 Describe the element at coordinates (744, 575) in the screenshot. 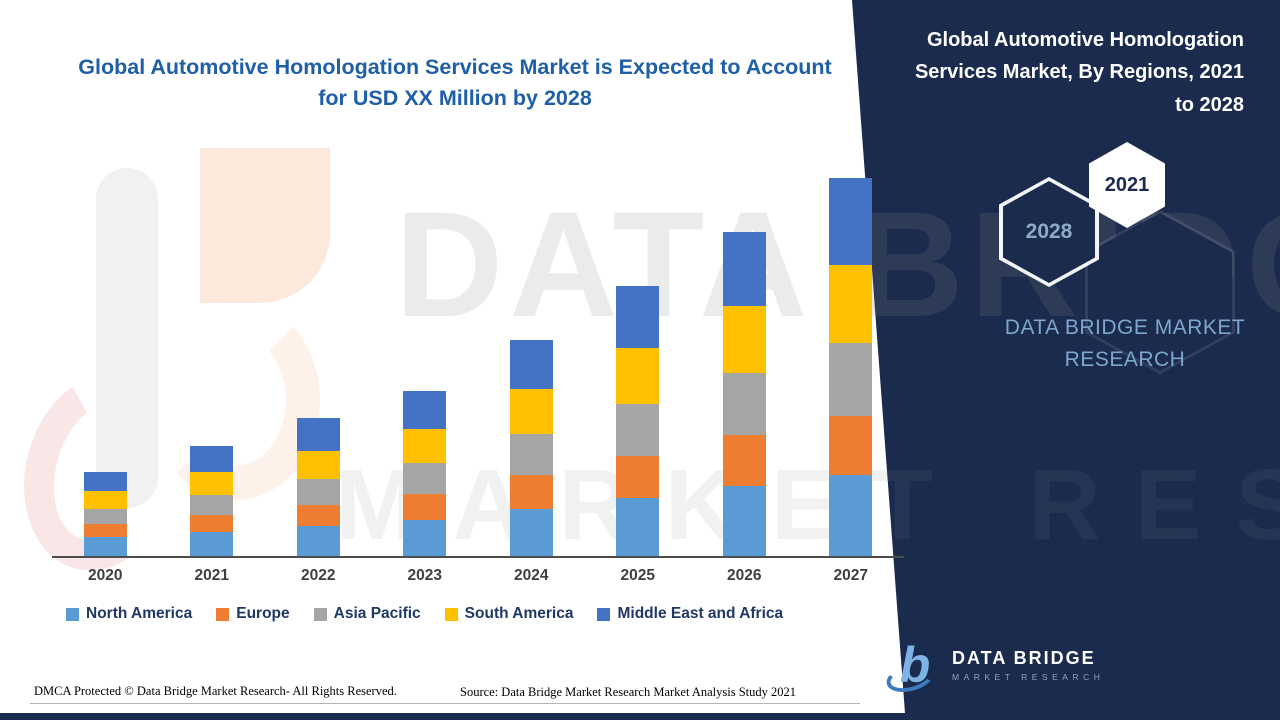

I see `x-axis-label-2026: 2026` at that location.